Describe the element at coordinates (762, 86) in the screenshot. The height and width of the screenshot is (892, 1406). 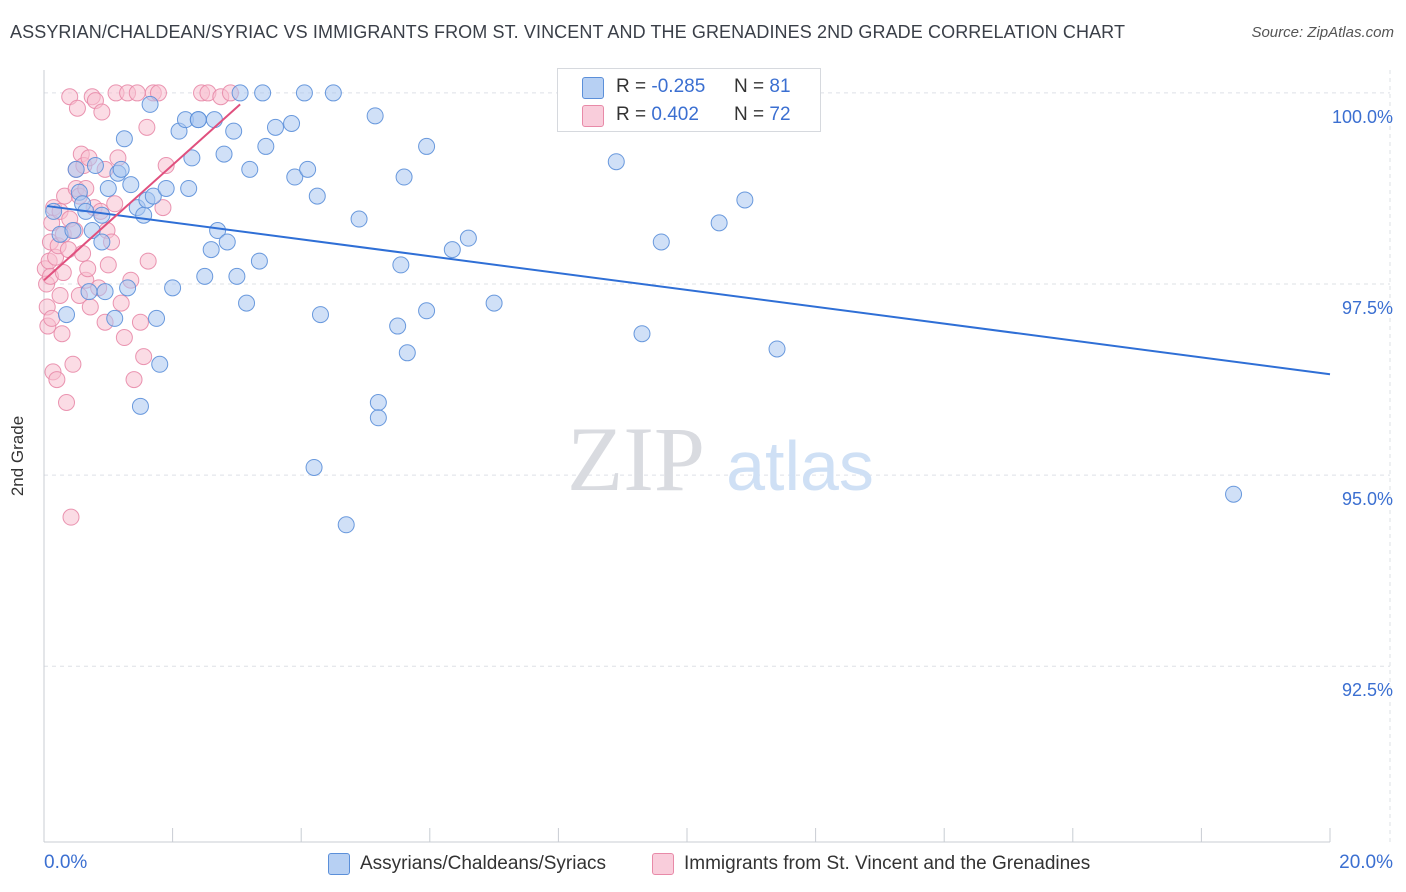
I see `legend-n-blue: N = 81` at that location.